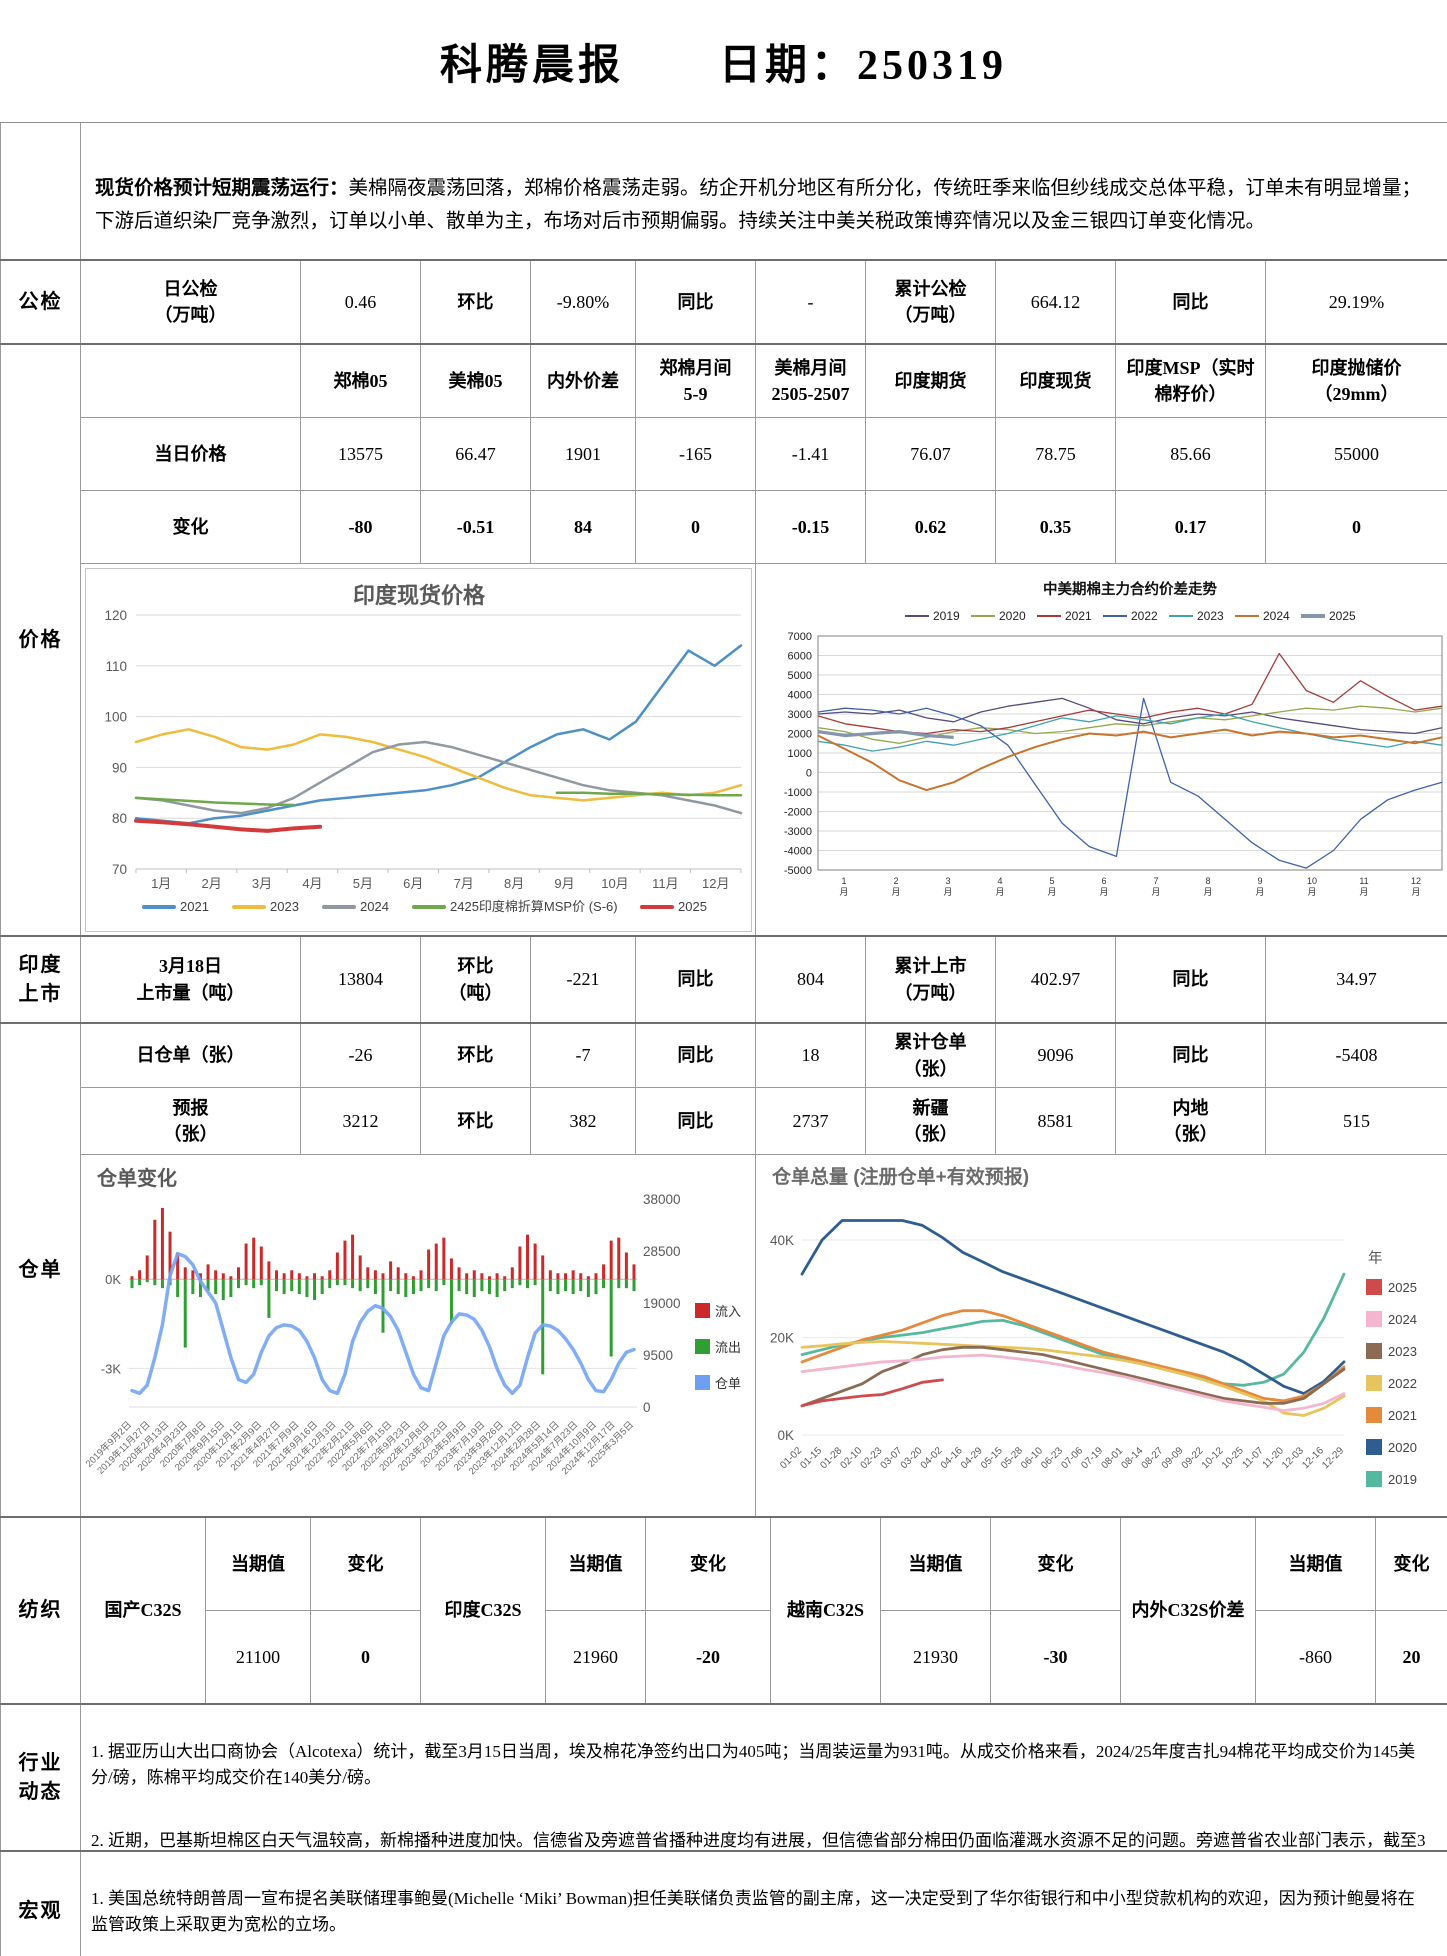 This screenshot has width=1447, height=1956. I want to click on cum-inspection-value: 664.12, so click(1055, 302).